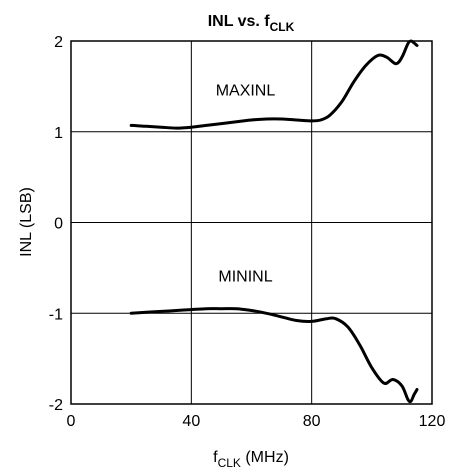  Describe the element at coordinates (432, 421) in the screenshot. I see `x-tick-label: 120` at that location.